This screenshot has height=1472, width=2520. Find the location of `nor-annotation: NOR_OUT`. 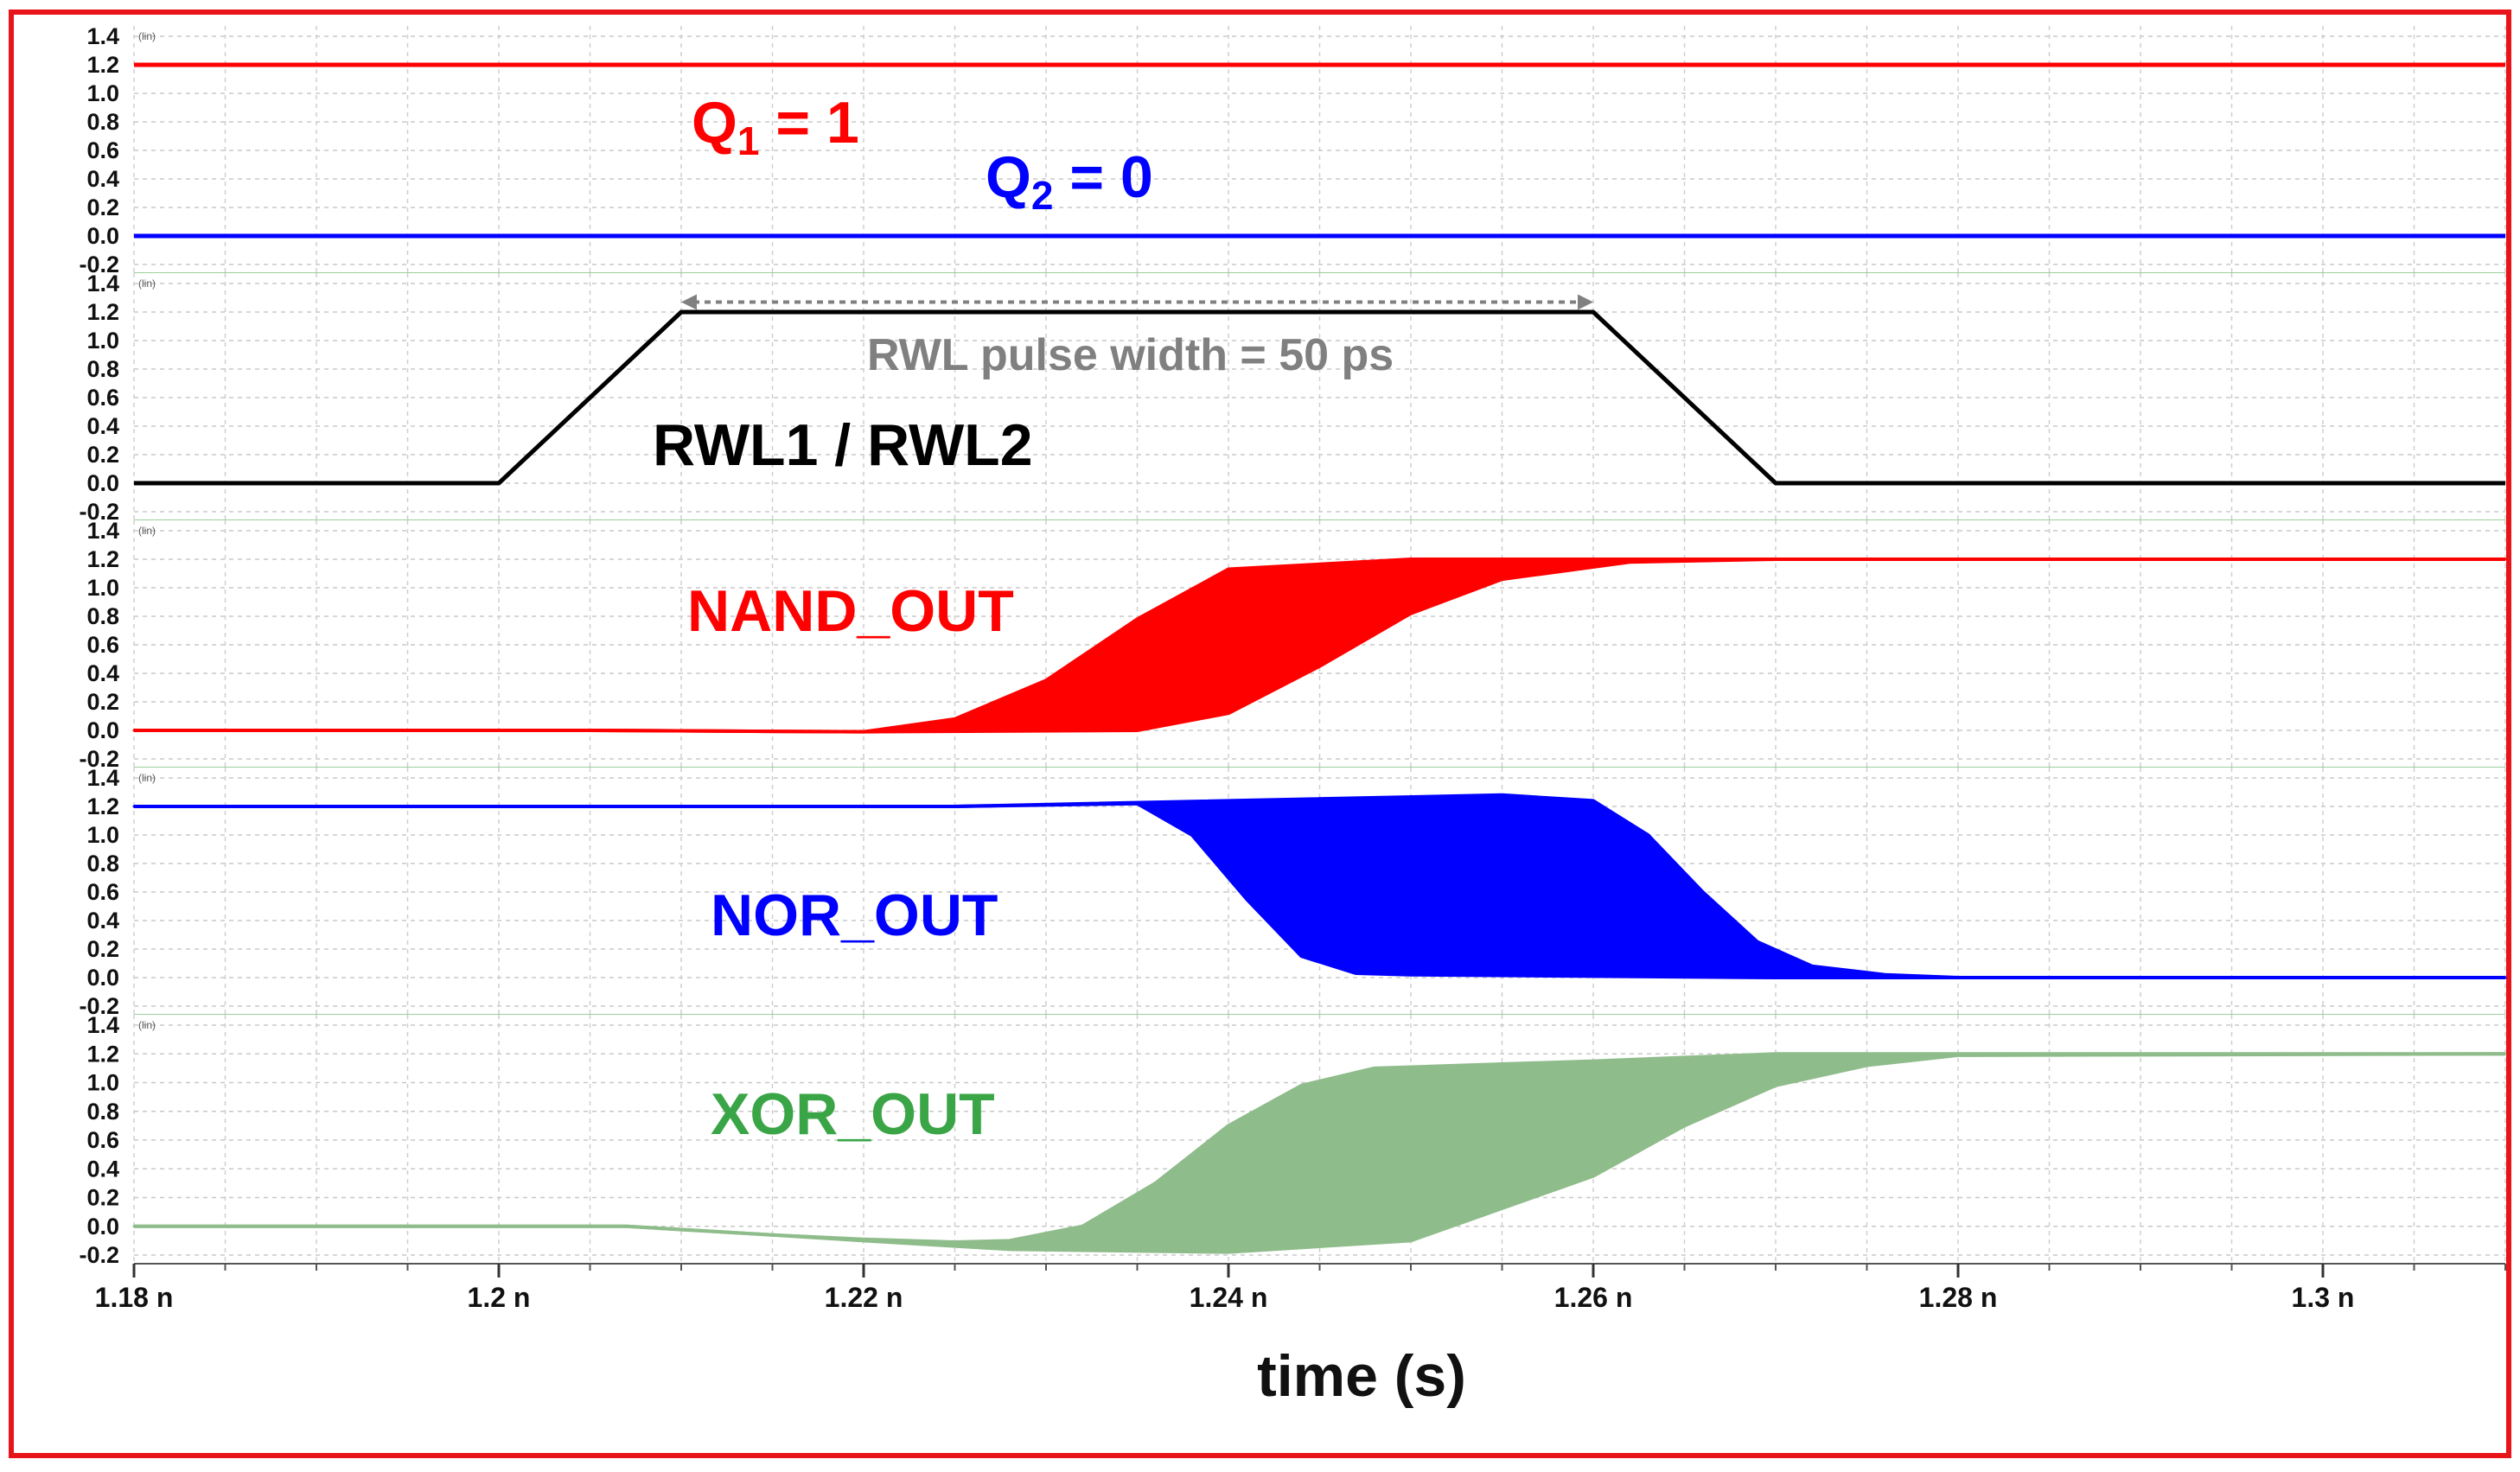

nor-annotation: NOR_OUT is located at coordinates (854, 915).